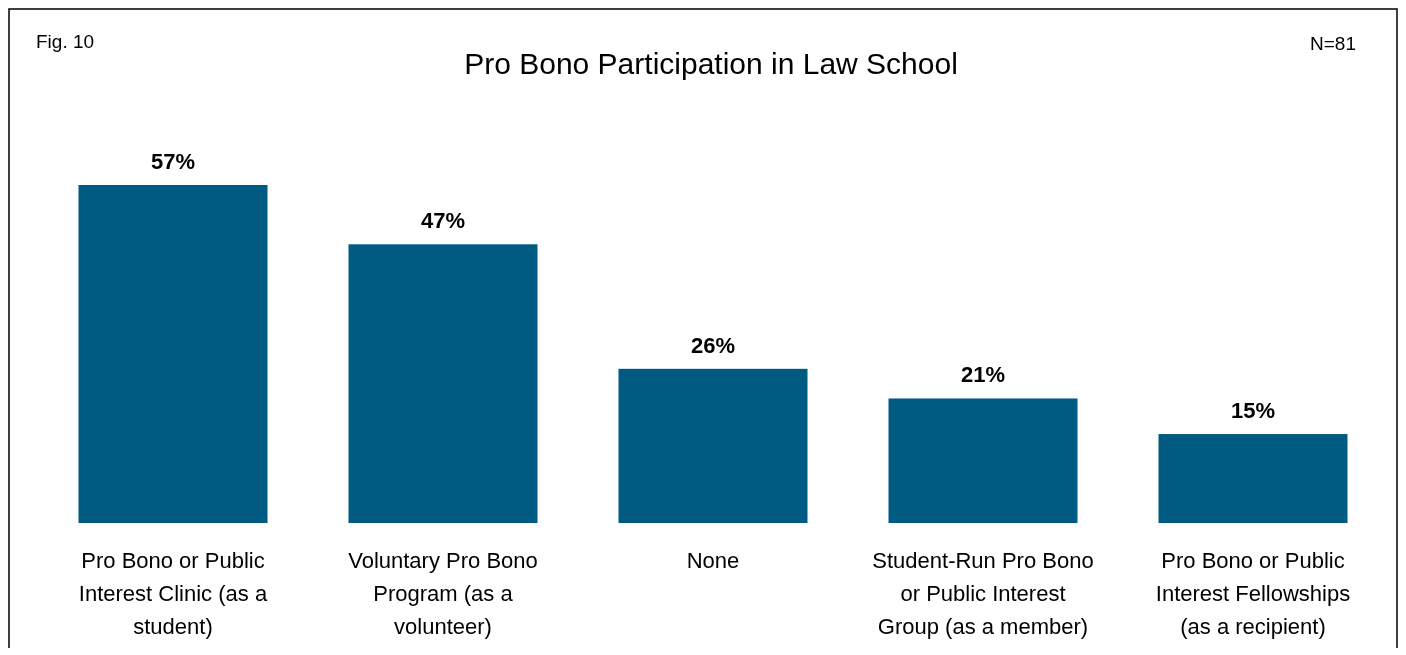 Image resolution: width=1406 pixels, height=655 pixels. Describe the element at coordinates (443, 593) in the screenshot. I see `x-tick-label: Voluntary Pro Bono Program (as a volunteer)` at that location.